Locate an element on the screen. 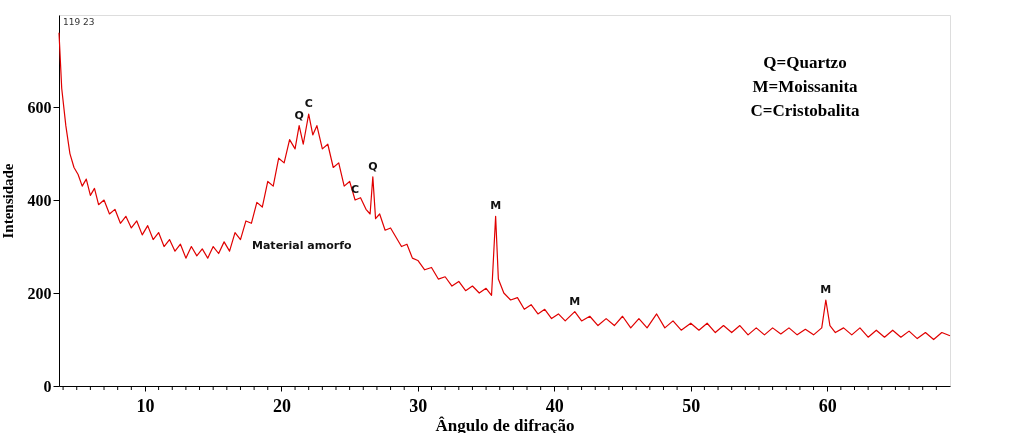 The width and height of the screenshot is (1013, 441). x-tick-label: 40 is located at coordinates (554, 405).